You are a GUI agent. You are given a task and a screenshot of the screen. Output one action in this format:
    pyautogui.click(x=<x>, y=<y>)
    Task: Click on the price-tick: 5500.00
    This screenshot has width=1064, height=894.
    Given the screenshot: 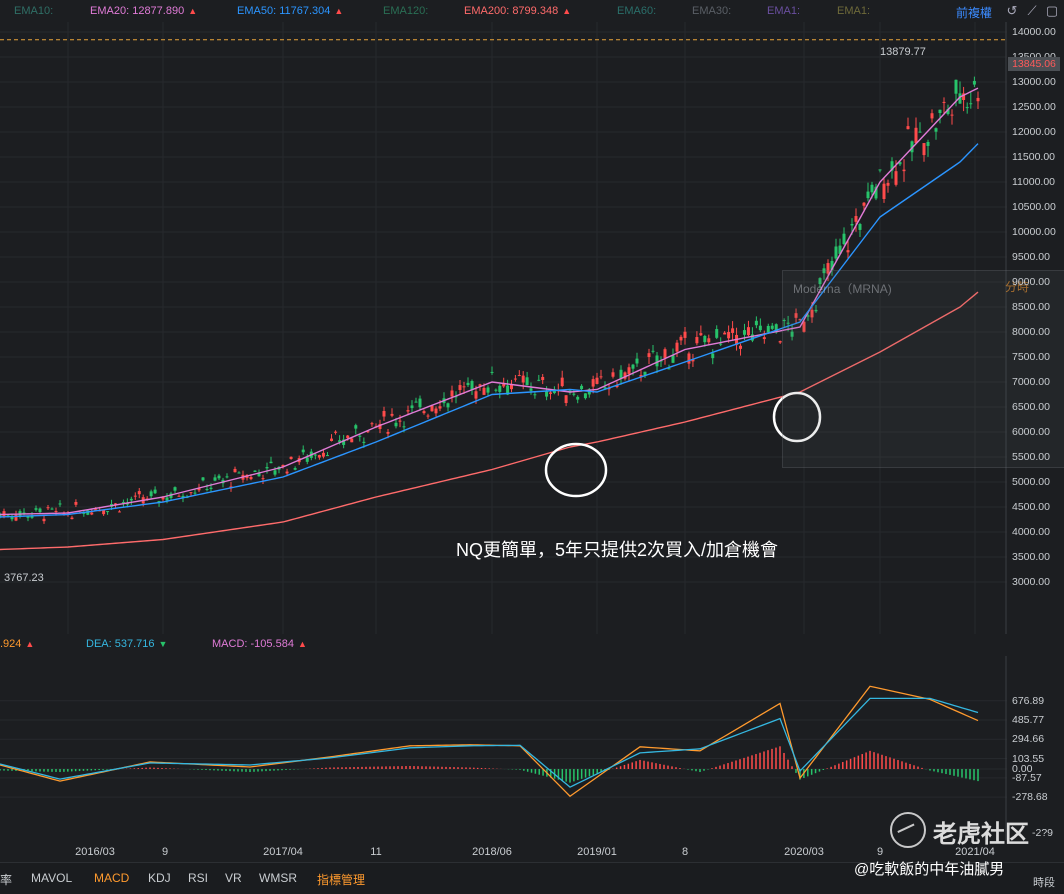 What is the action you would take?
    pyautogui.click(x=1031, y=457)
    